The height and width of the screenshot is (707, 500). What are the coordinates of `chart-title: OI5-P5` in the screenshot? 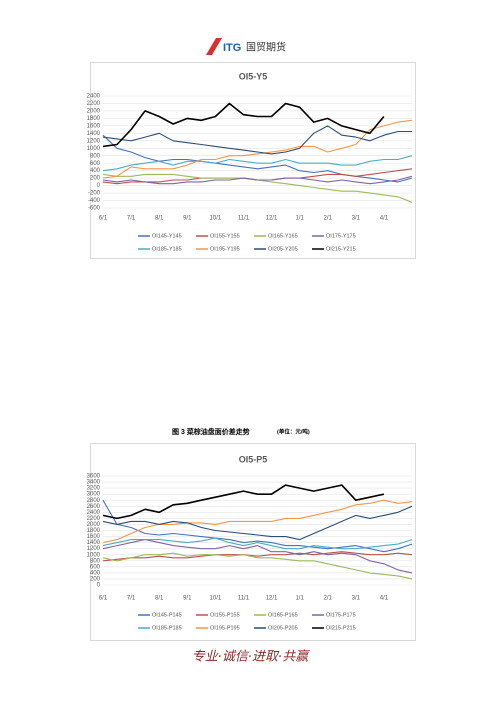 It's located at (253, 459).